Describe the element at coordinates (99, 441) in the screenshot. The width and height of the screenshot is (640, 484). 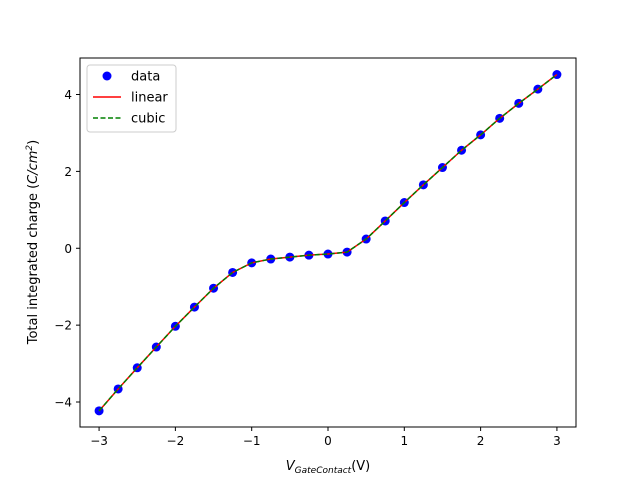
I see `x-tick-label: −3` at that location.